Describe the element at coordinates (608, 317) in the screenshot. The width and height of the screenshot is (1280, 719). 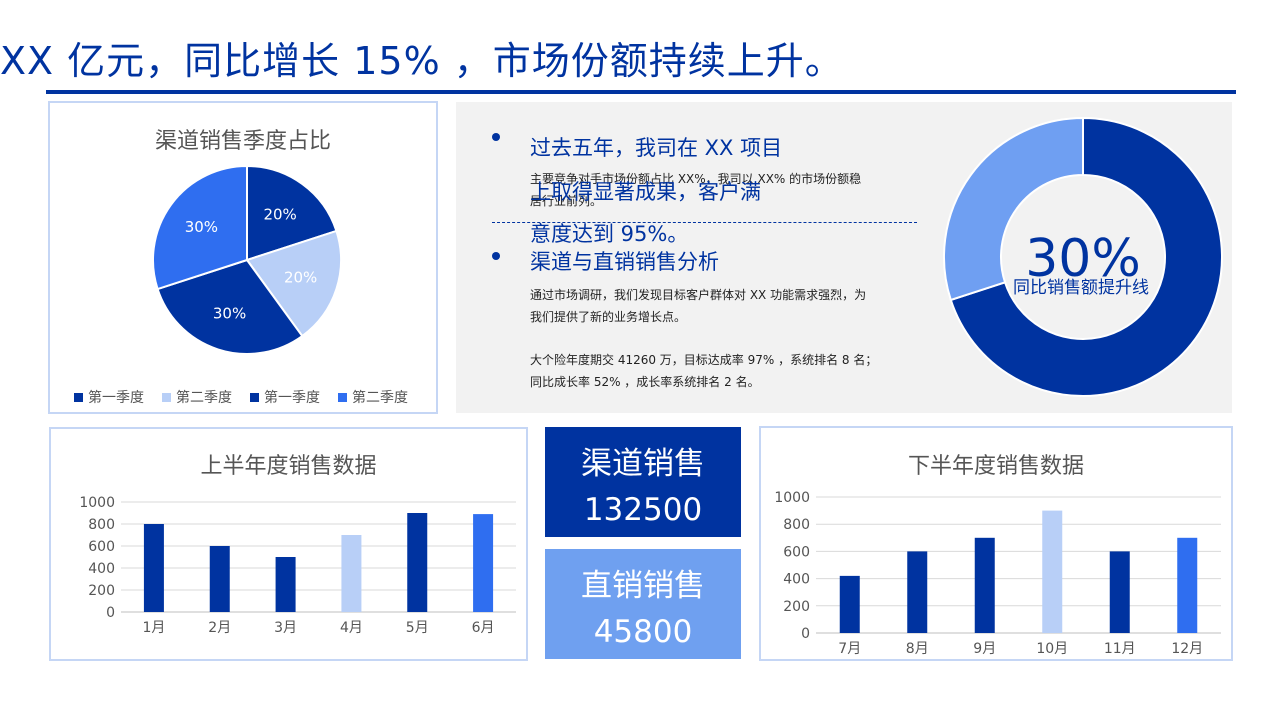
I see `highlight-2-body-line2: 我们提供了新的业务增长点。` at that location.